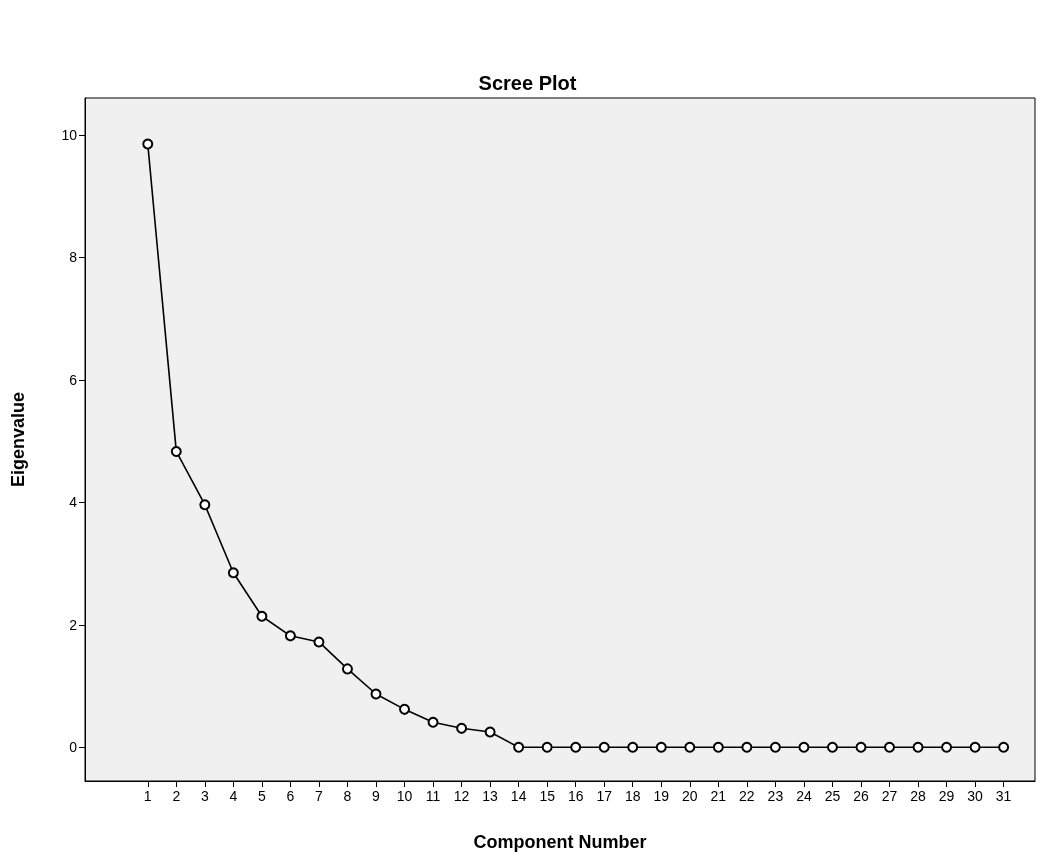 The height and width of the screenshot is (859, 1055). Describe the element at coordinates (775, 796) in the screenshot. I see `x-tick-label: 23` at that location.